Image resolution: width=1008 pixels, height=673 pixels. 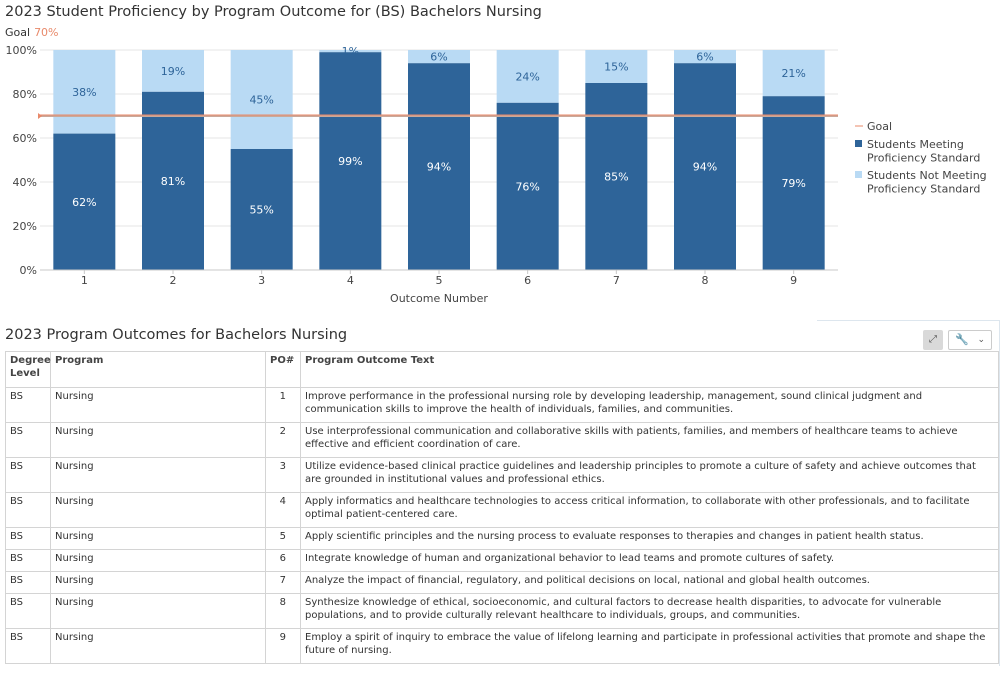 I want to click on header-outcome-text: Program Outcome Text, so click(x=649, y=369).